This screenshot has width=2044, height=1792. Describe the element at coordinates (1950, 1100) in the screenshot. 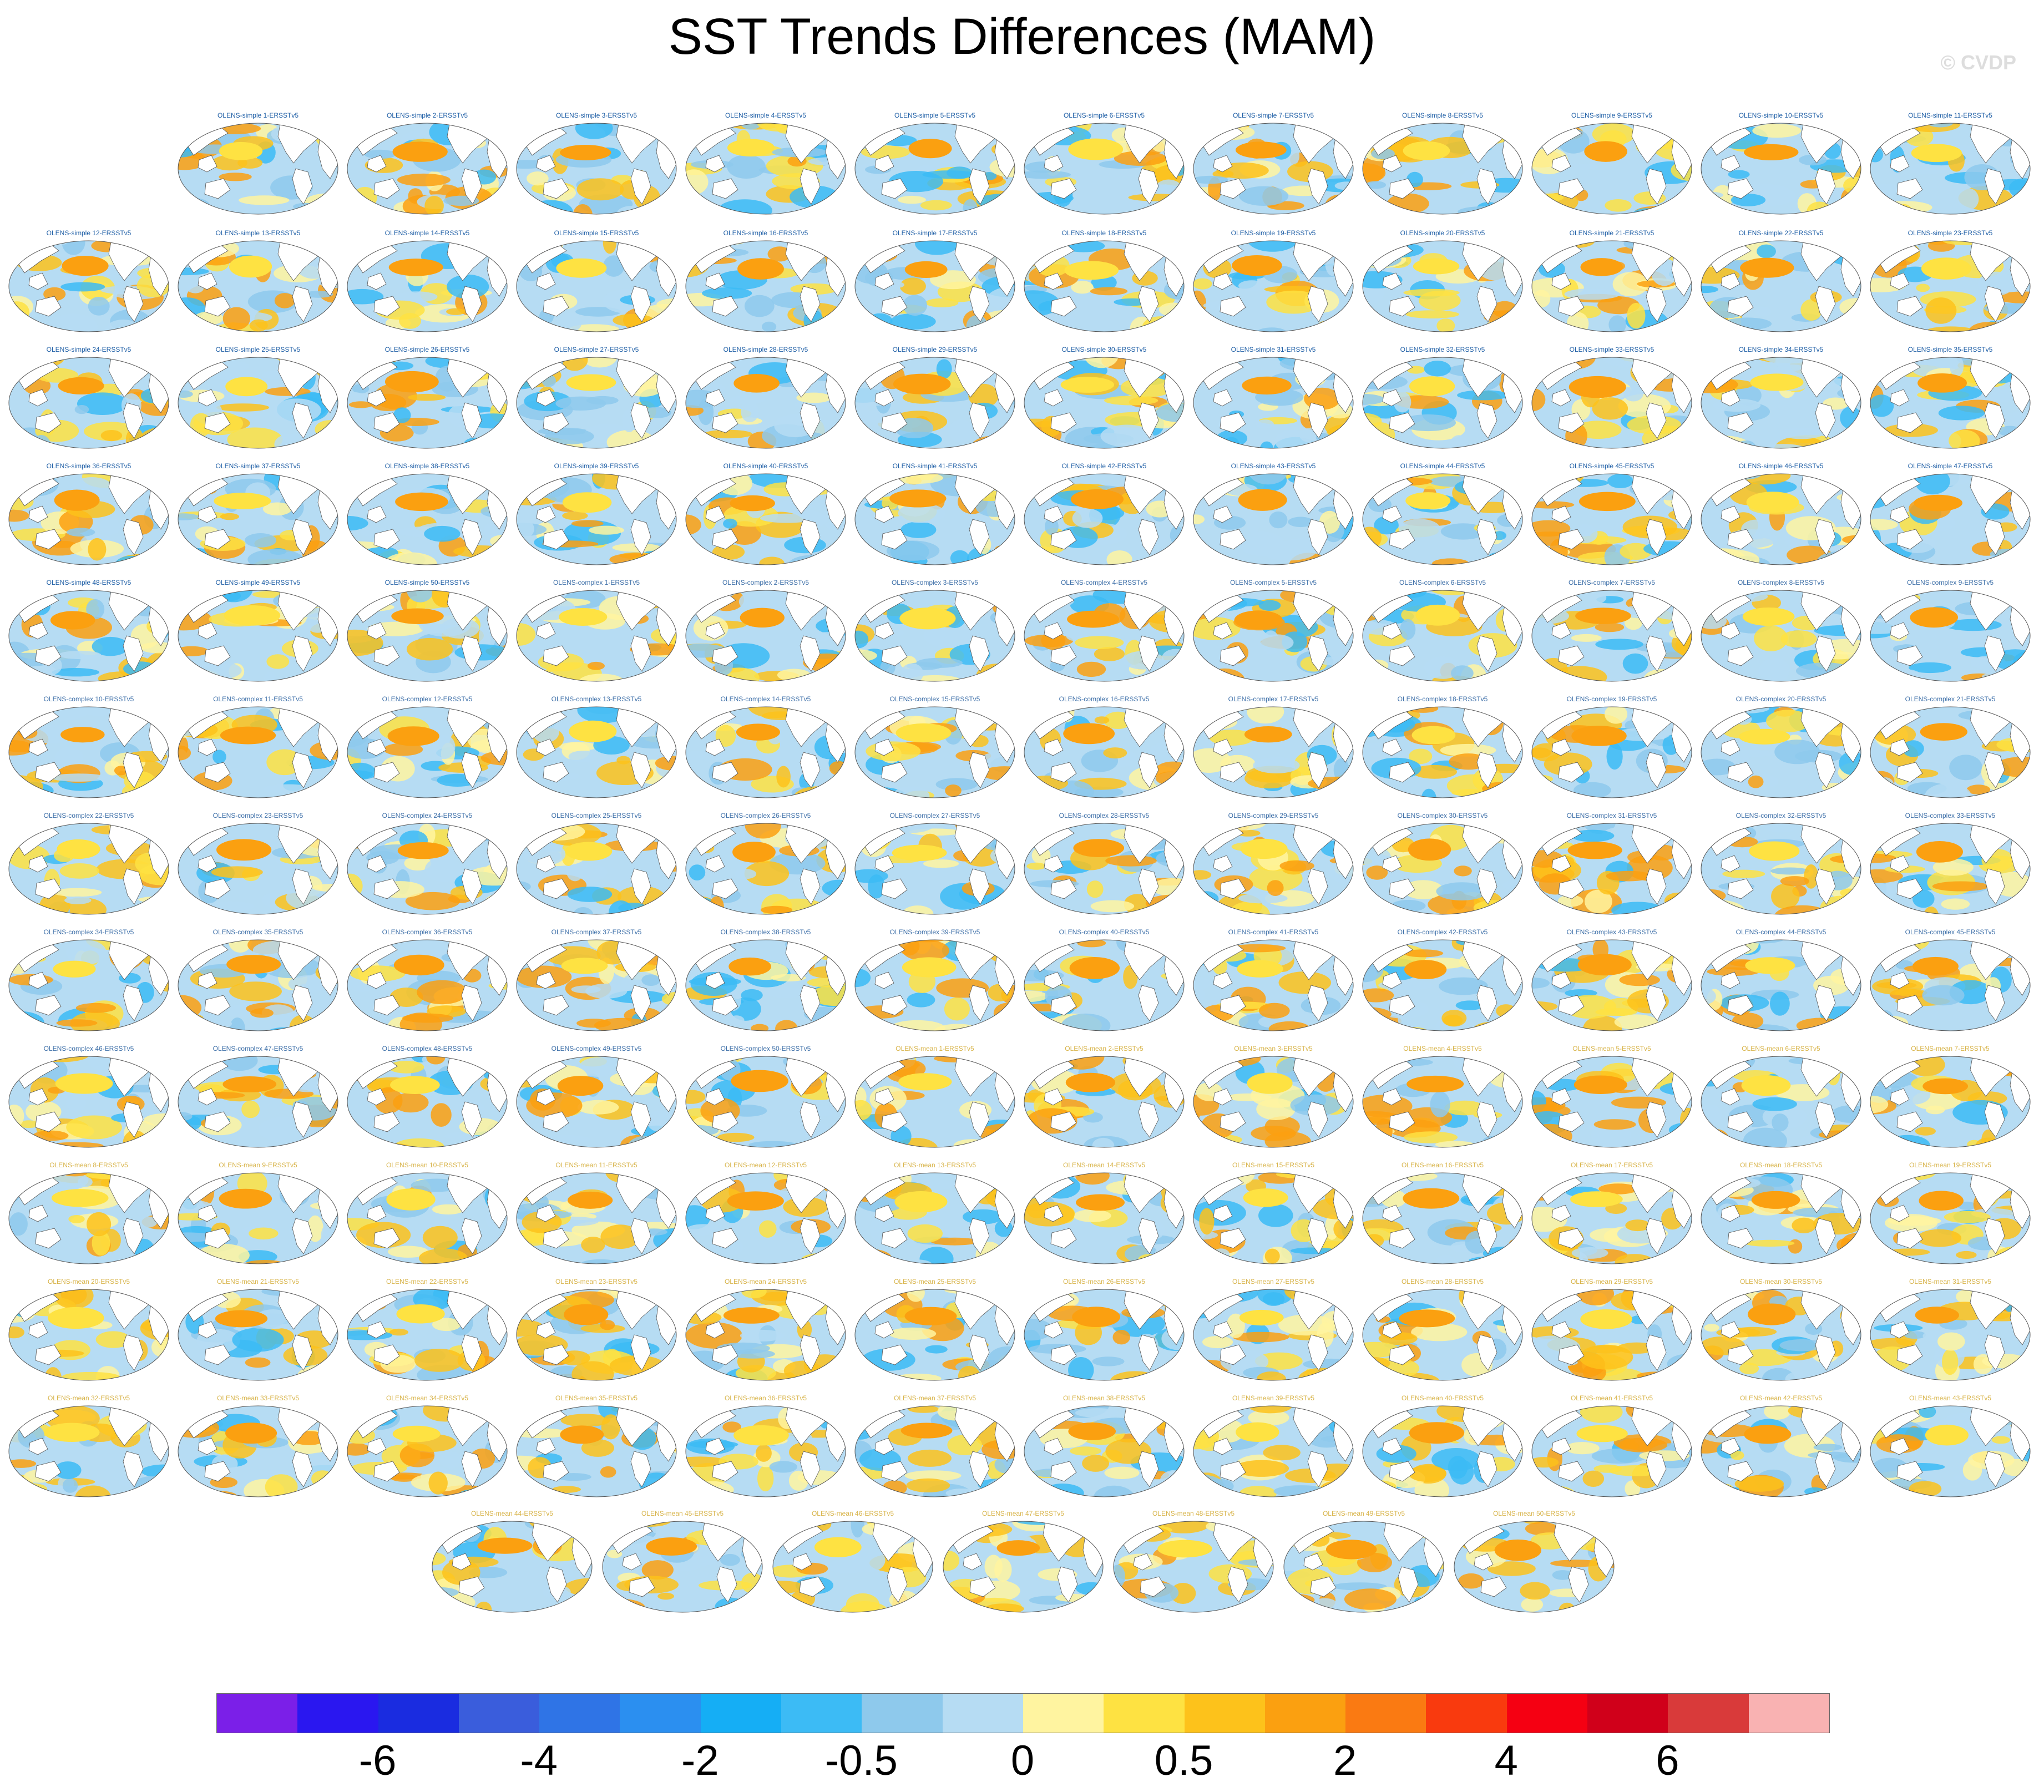

I see `map-panel: OLENS-mean 7-ERSSTv5` at that location.